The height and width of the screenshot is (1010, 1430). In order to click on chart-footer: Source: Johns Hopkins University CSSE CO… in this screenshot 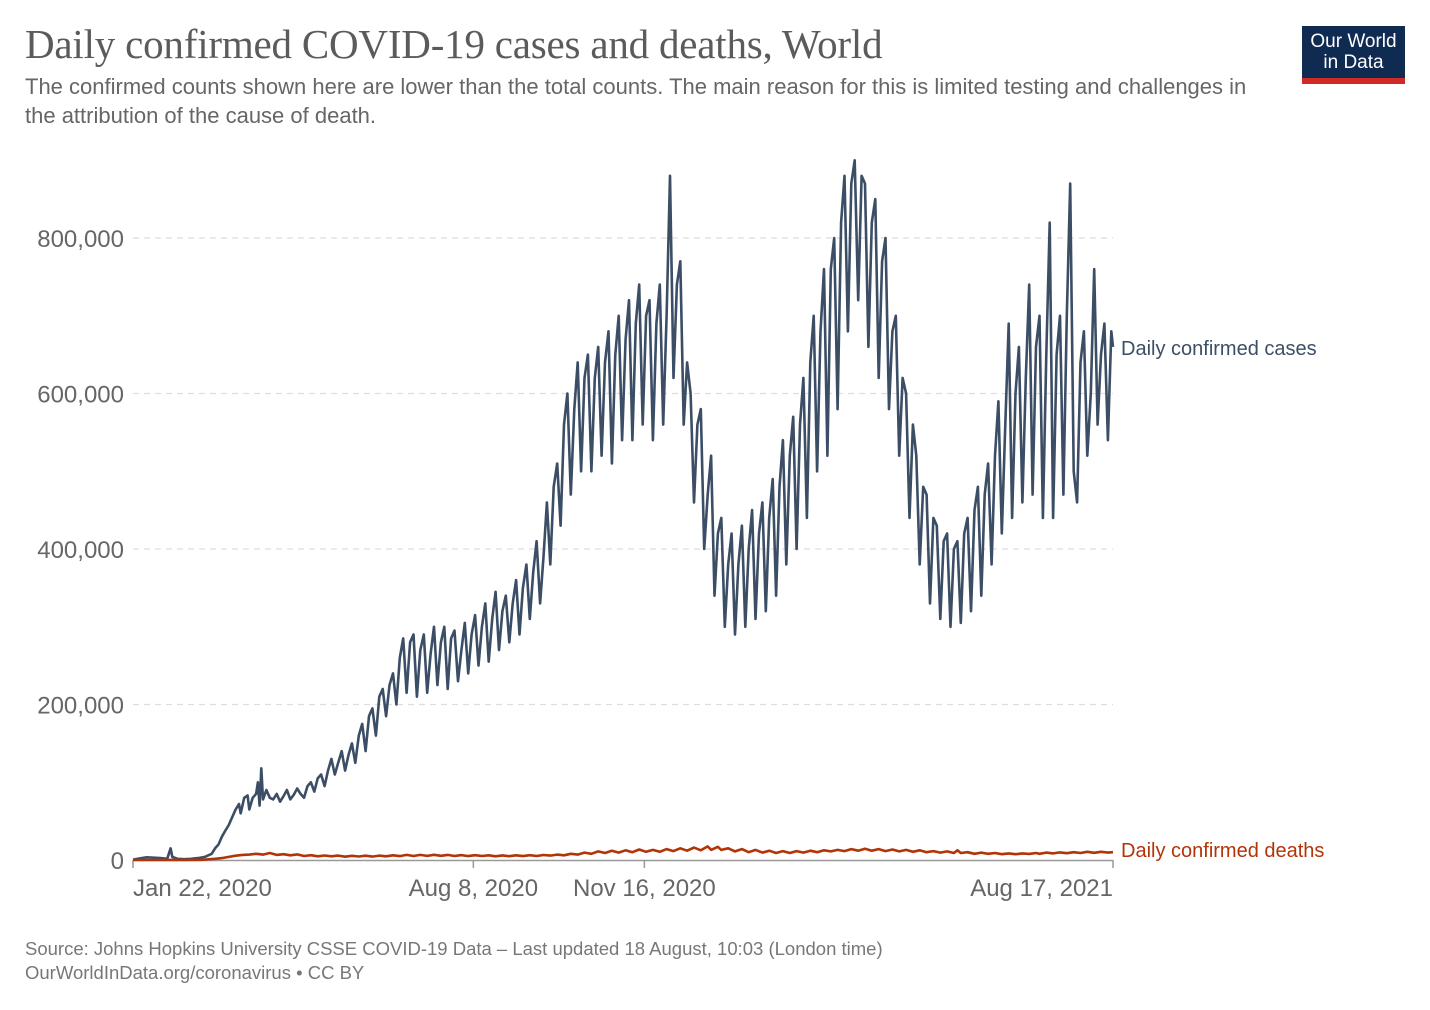, I will do `click(454, 961)`.